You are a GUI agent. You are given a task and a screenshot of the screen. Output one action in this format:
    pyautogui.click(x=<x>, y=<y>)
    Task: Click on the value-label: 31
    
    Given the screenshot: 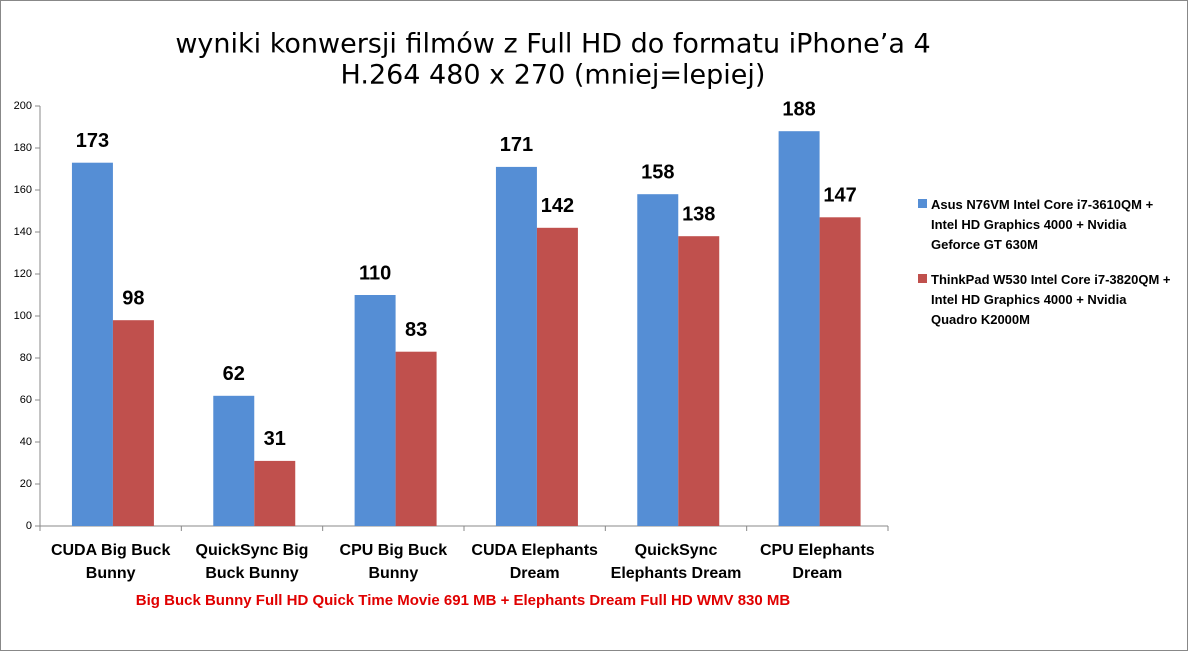 What is the action you would take?
    pyautogui.click(x=275, y=439)
    